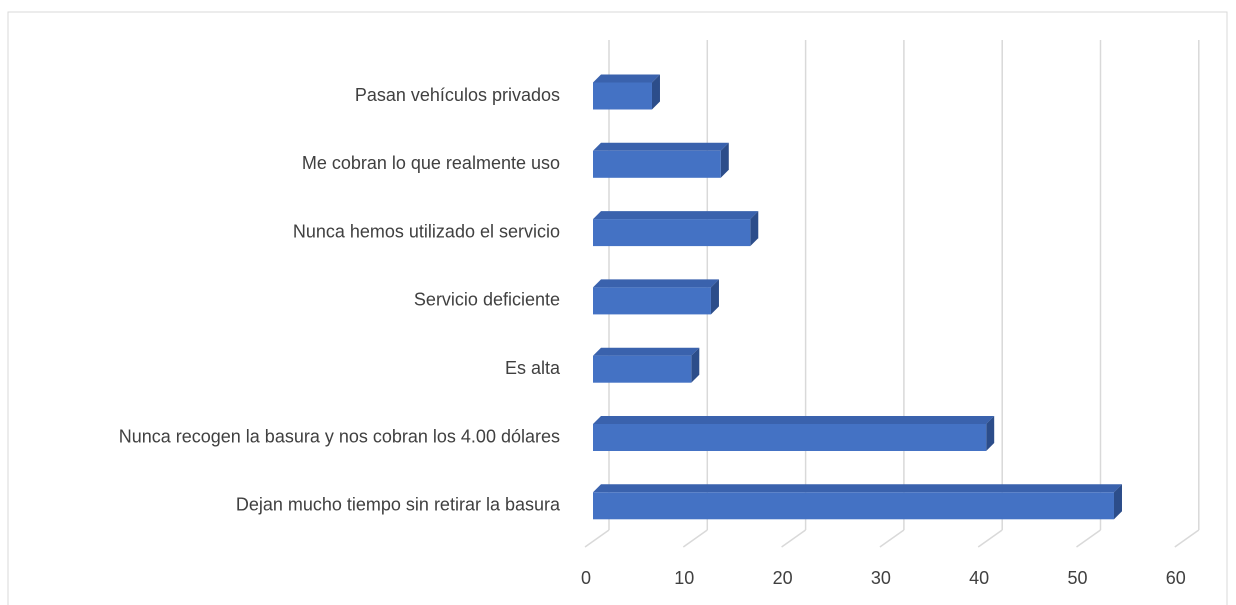 The height and width of the screenshot is (605, 1236). I want to click on x-tick-label: 50, so click(1077, 578).